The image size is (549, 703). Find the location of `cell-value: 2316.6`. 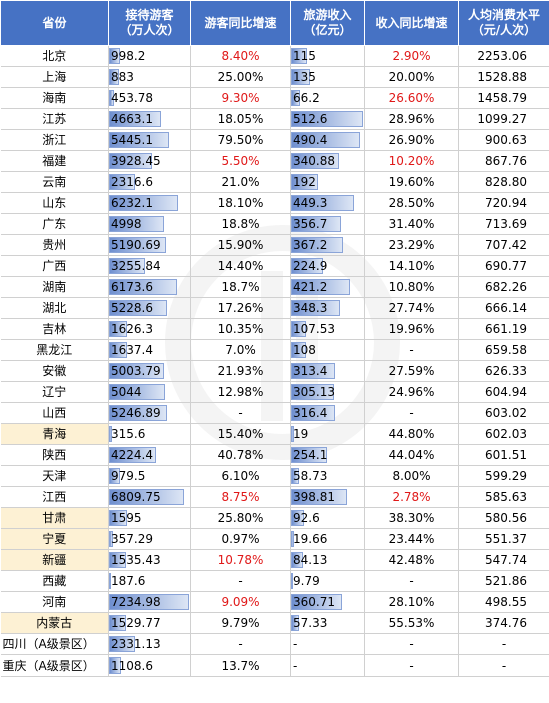

cell-value: 2316.6 is located at coordinates (132, 182).